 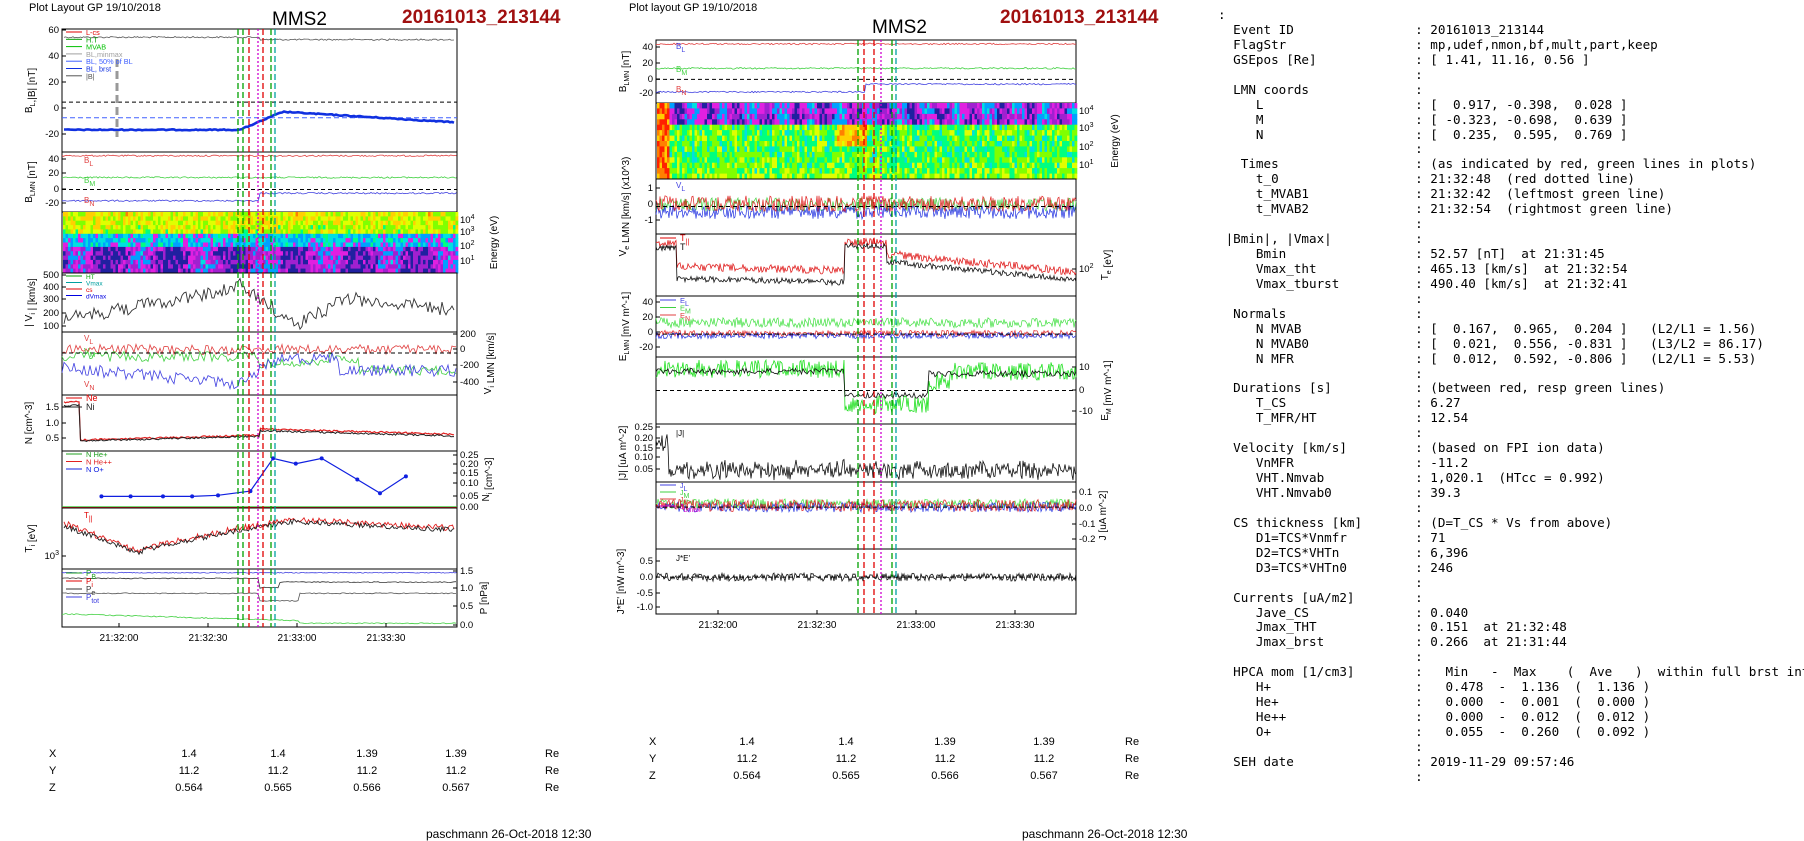 I want to click on info-line: M : [ -0.323, -0.698, 0.639 ], so click(x=1423, y=119).